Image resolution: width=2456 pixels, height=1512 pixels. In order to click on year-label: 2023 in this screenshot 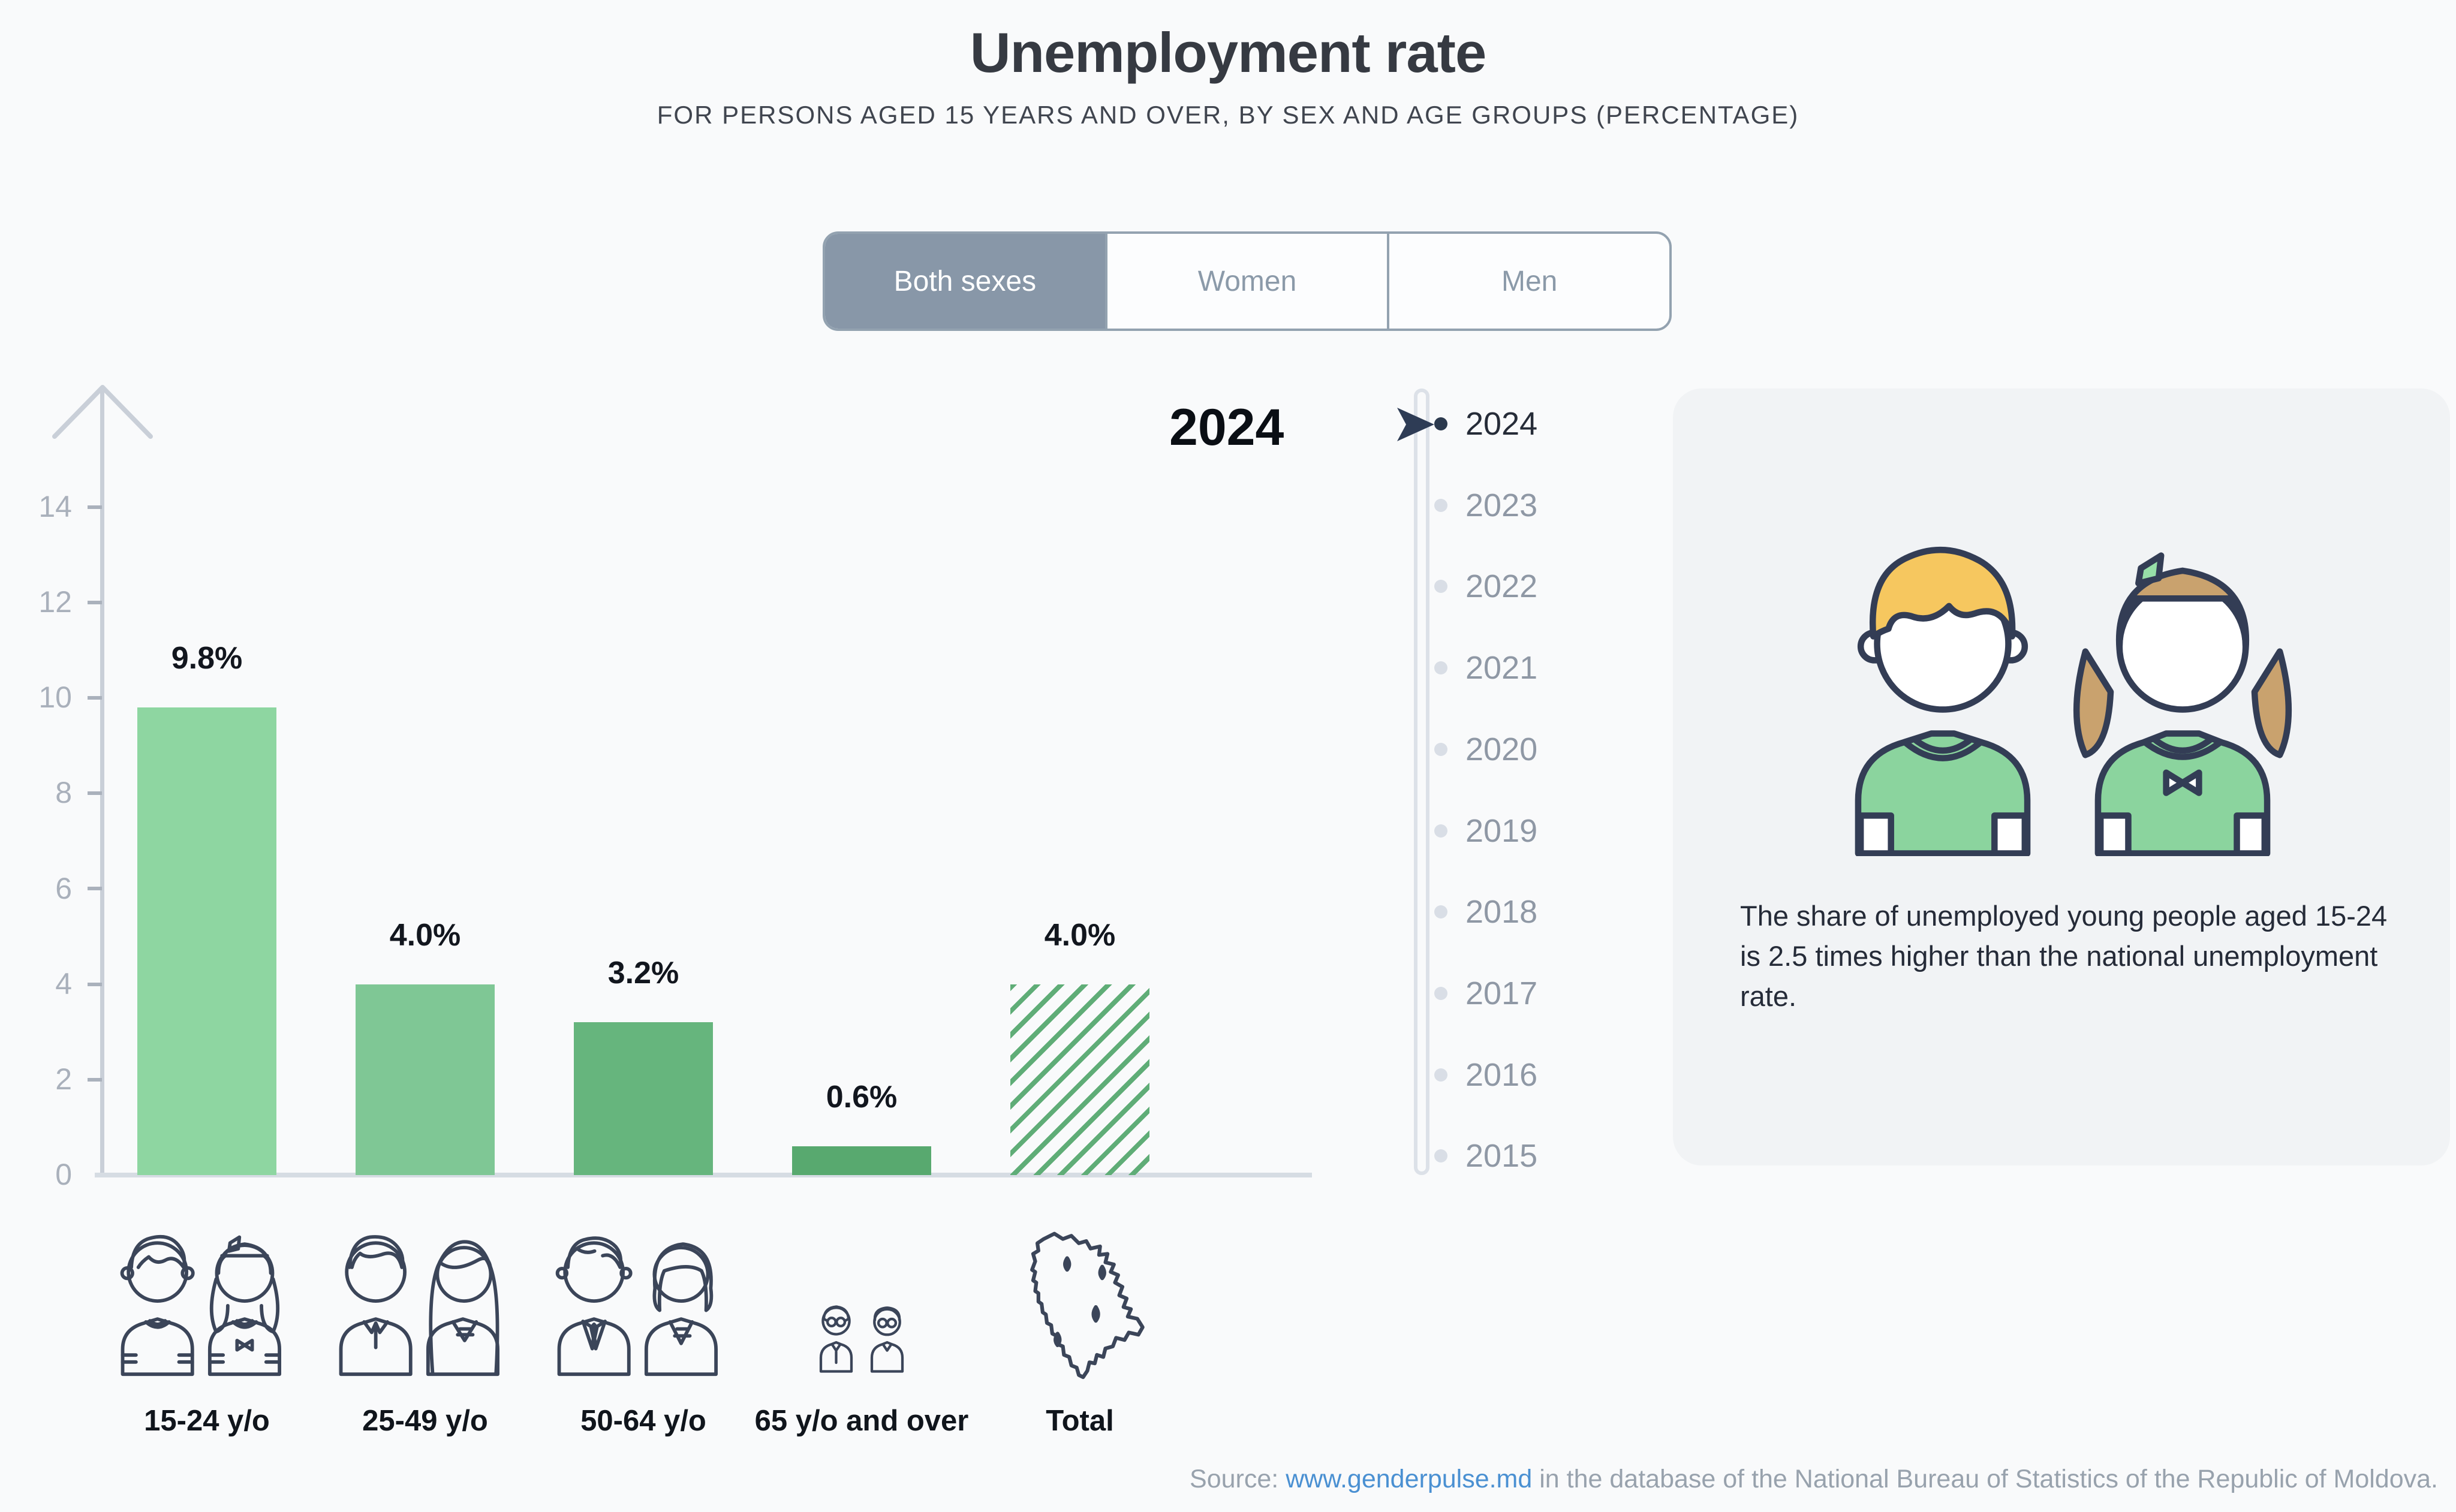, I will do `click(1501, 505)`.